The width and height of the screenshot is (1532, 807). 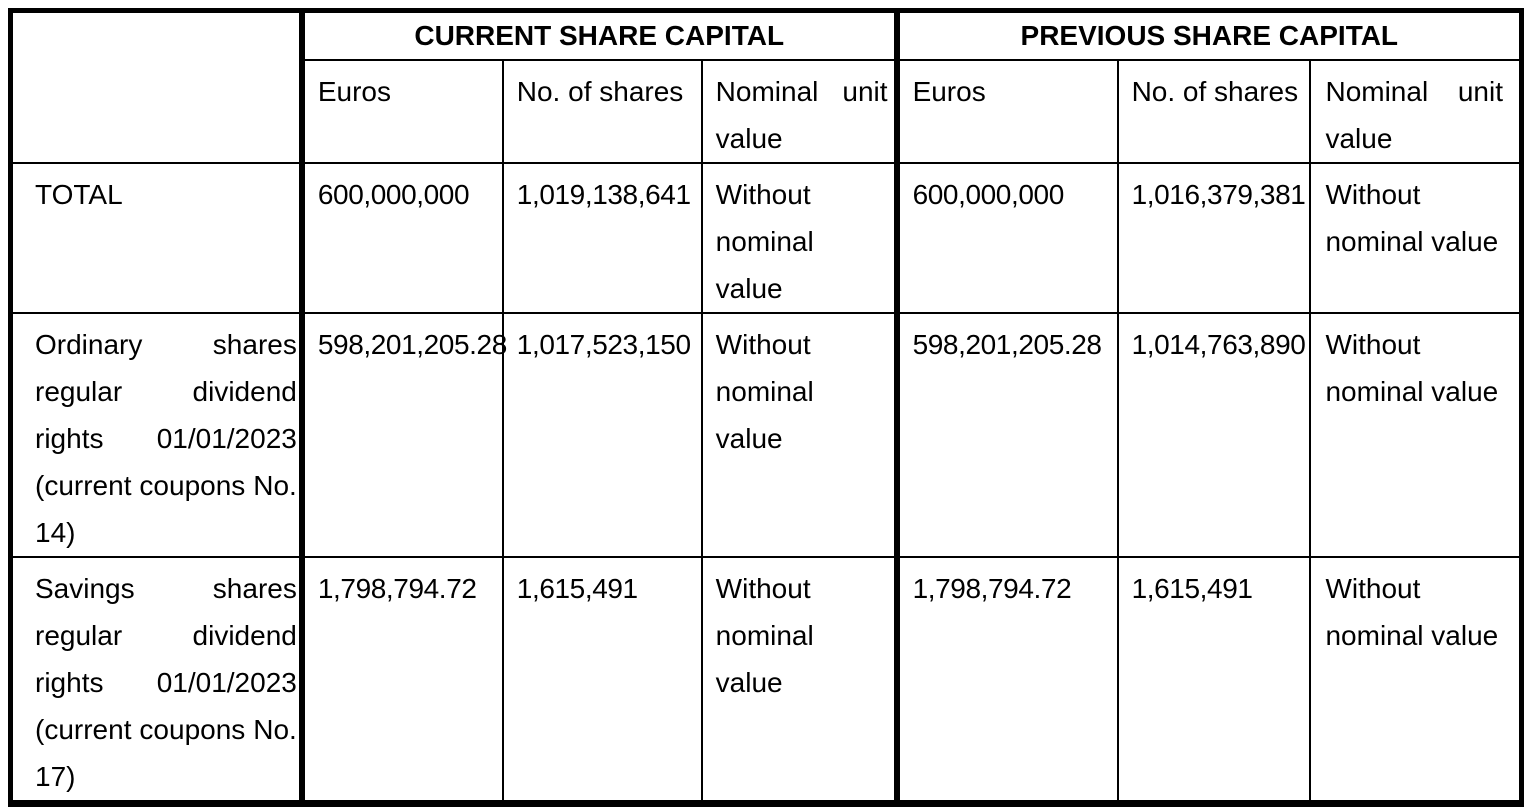 I want to click on ordinary-current-nominal: Without nominal value, so click(x=800, y=435).